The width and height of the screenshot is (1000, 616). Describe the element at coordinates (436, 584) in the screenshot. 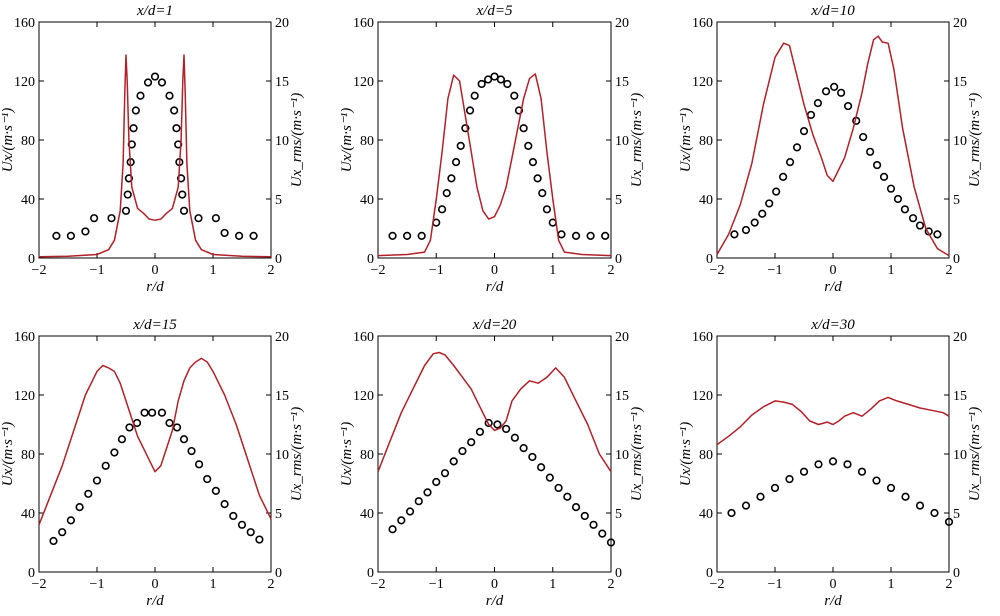

I see `x-tick-label: −1` at that location.